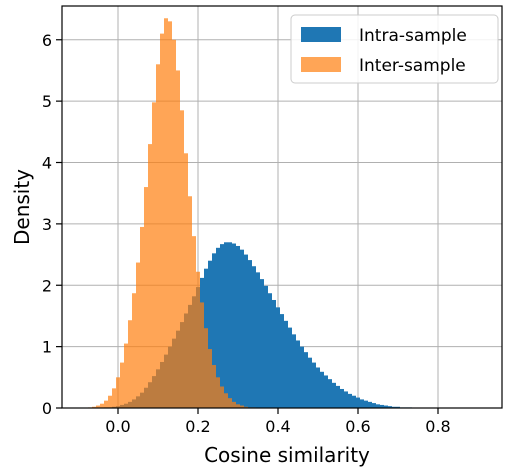 This screenshot has width=510, height=475. Describe the element at coordinates (47, 224) in the screenshot. I see `y-tick-label: 3` at that location.